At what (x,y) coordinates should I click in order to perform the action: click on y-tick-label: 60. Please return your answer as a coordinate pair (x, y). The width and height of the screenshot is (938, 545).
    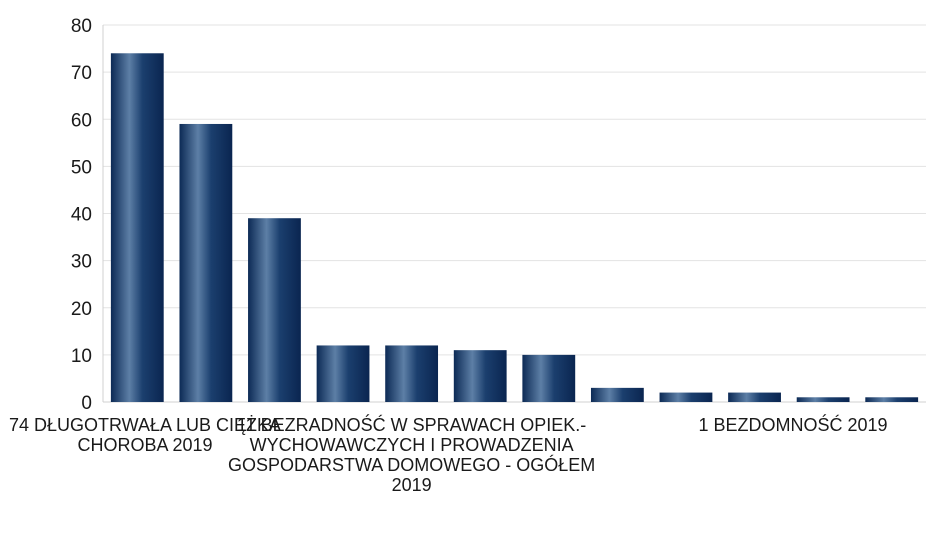
    Looking at the image, I should click on (81, 120).